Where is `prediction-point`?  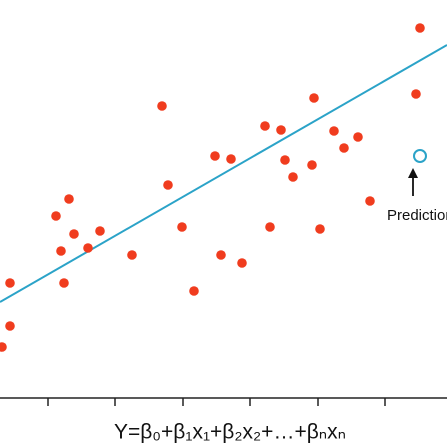
prediction-point is located at coordinates (420, 156).